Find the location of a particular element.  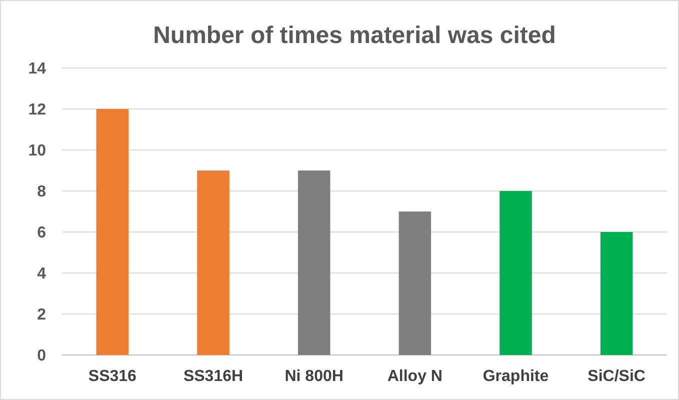

chart-title: Number of times material was cited is located at coordinates (354, 35).